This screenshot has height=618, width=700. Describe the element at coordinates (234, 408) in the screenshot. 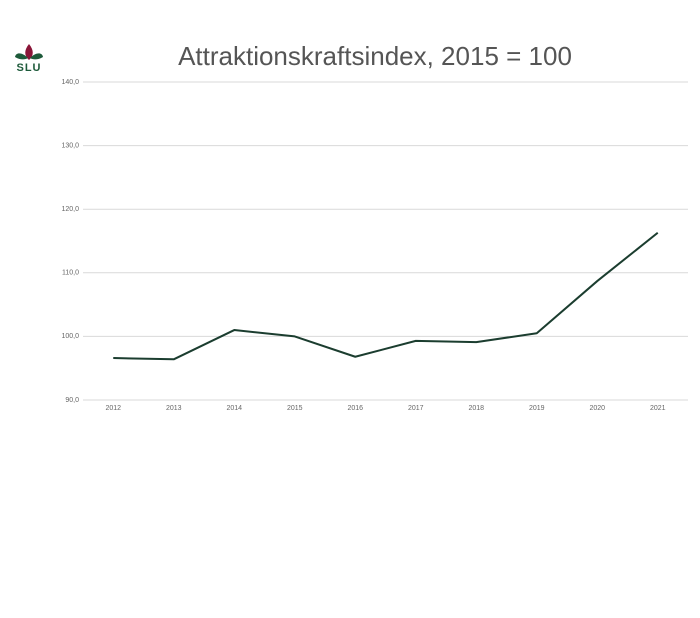

I see `x-tick-label: 2014` at that location.